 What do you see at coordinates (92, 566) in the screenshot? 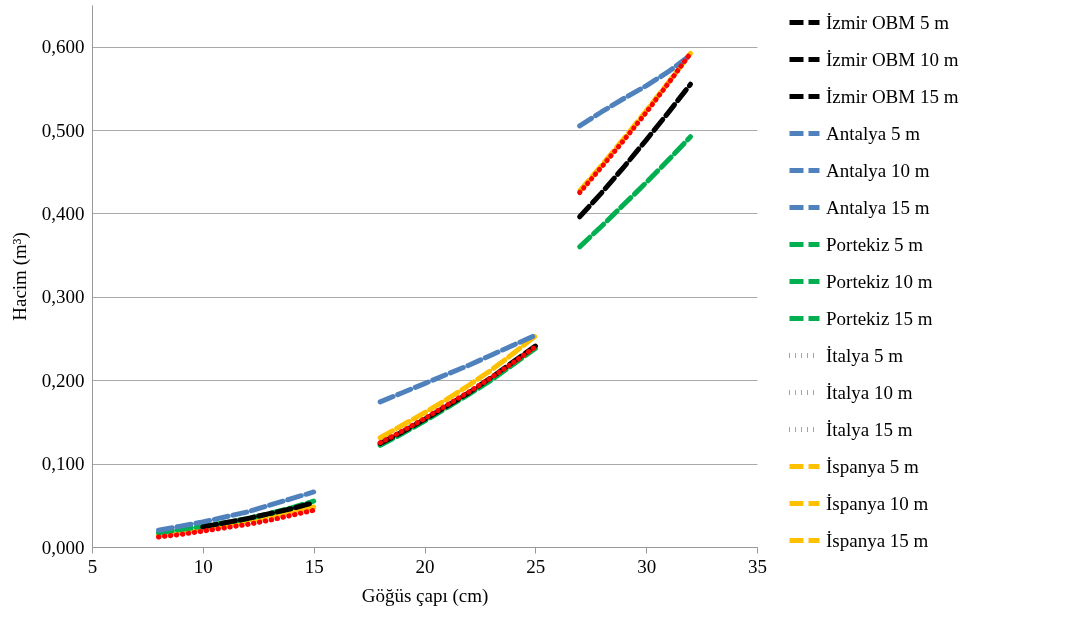
I see `x-tick-label: 5` at bounding box center [92, 566].